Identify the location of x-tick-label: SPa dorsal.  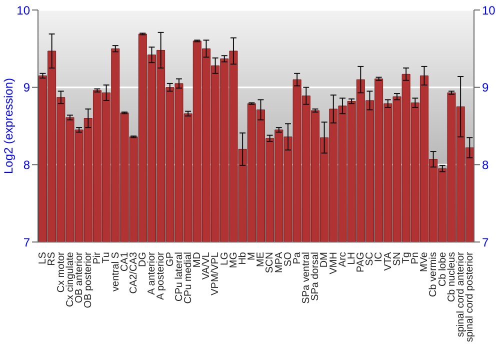
(316, 276).